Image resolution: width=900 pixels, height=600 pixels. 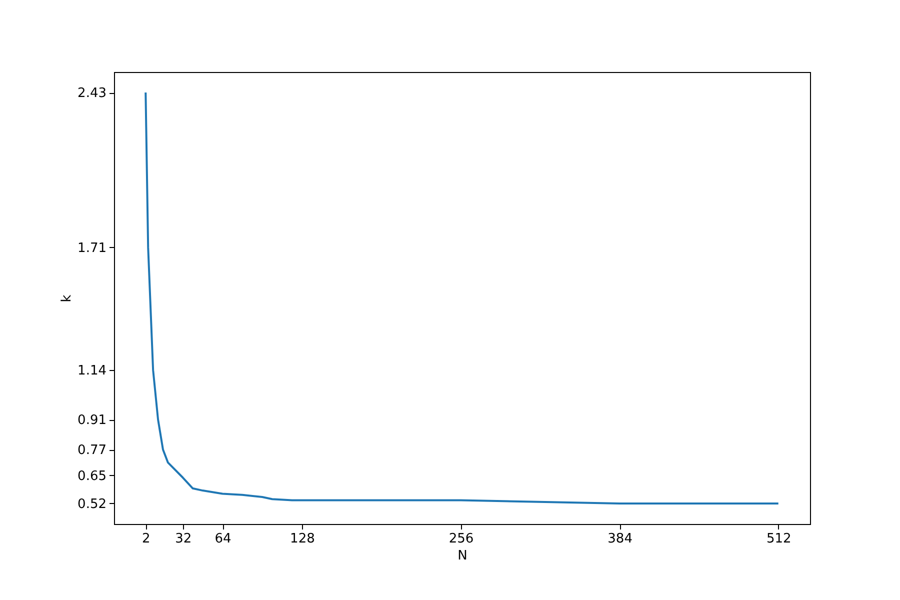 What do you see at coordinates (461, 539) in the screenshot?
I see `x-tick-label: 256` at bounding box center [461, 539].